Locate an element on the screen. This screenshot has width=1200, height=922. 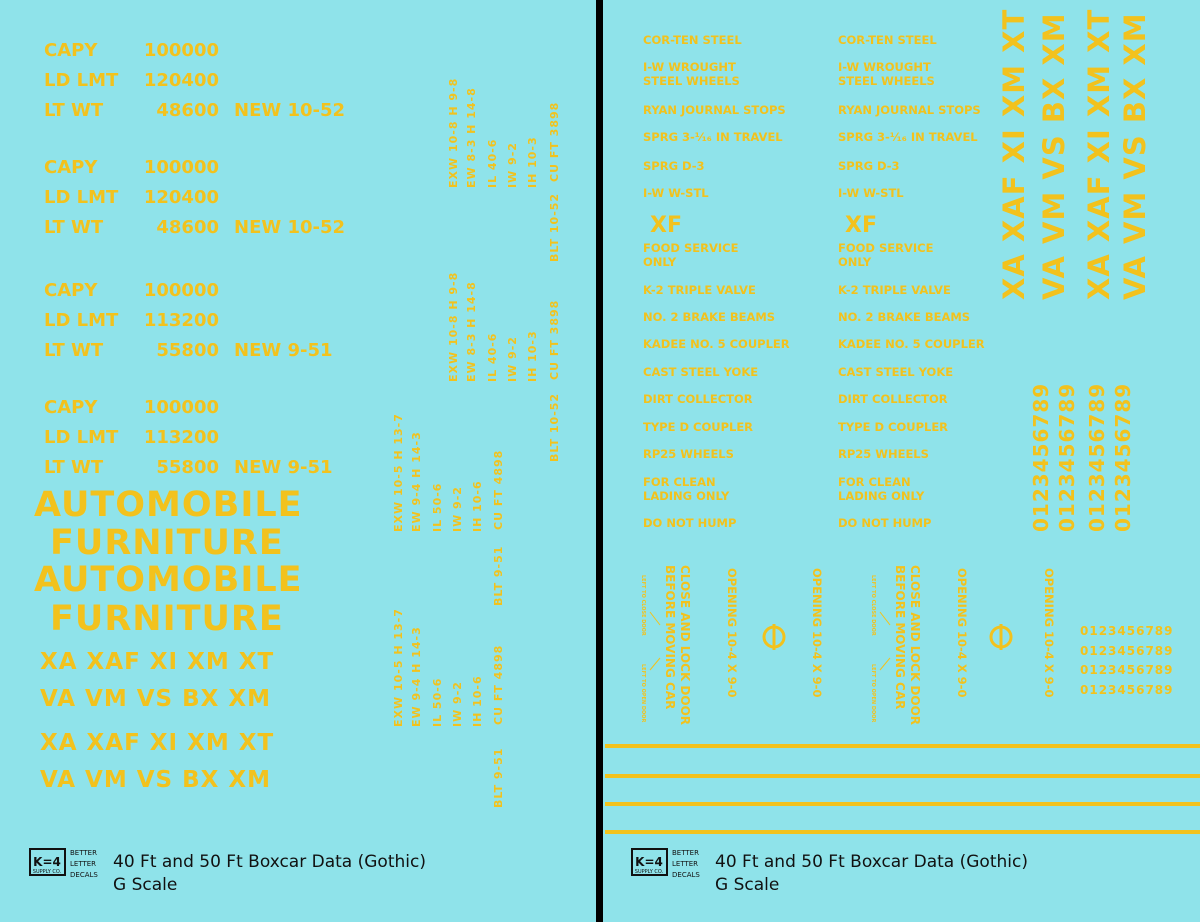
equipment-note: FOOD SERVICE is located at coordinates (886, 248).